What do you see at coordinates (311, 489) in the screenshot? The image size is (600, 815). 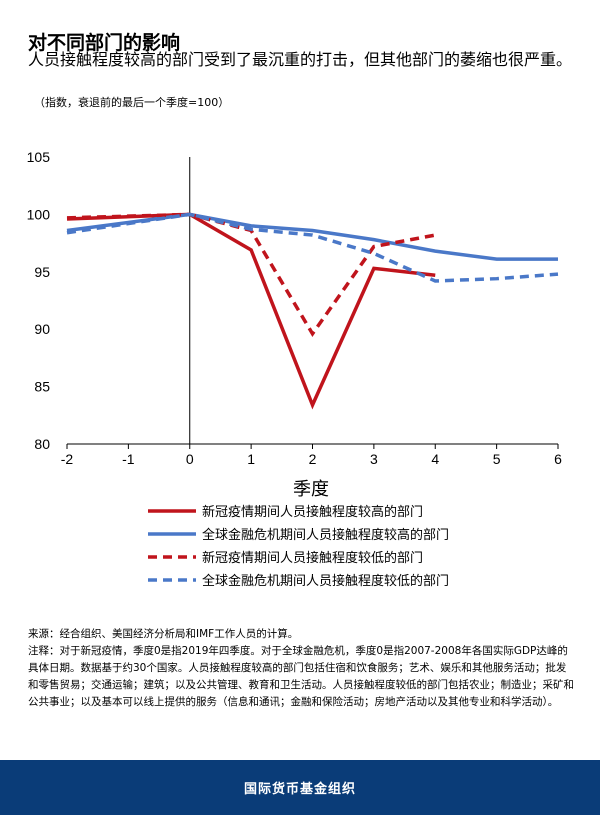 I see `x-axis-label: 季度` at bounding box center [311, 489].